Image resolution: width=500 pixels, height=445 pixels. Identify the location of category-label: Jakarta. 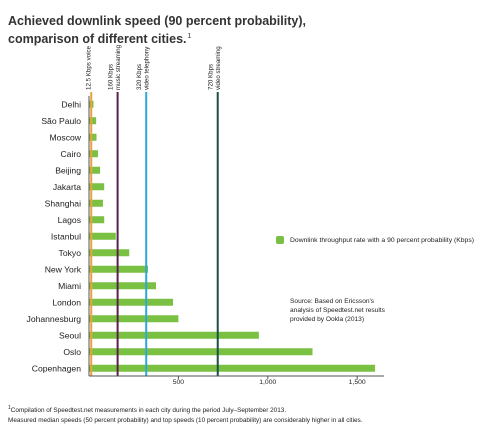
(67, 187).